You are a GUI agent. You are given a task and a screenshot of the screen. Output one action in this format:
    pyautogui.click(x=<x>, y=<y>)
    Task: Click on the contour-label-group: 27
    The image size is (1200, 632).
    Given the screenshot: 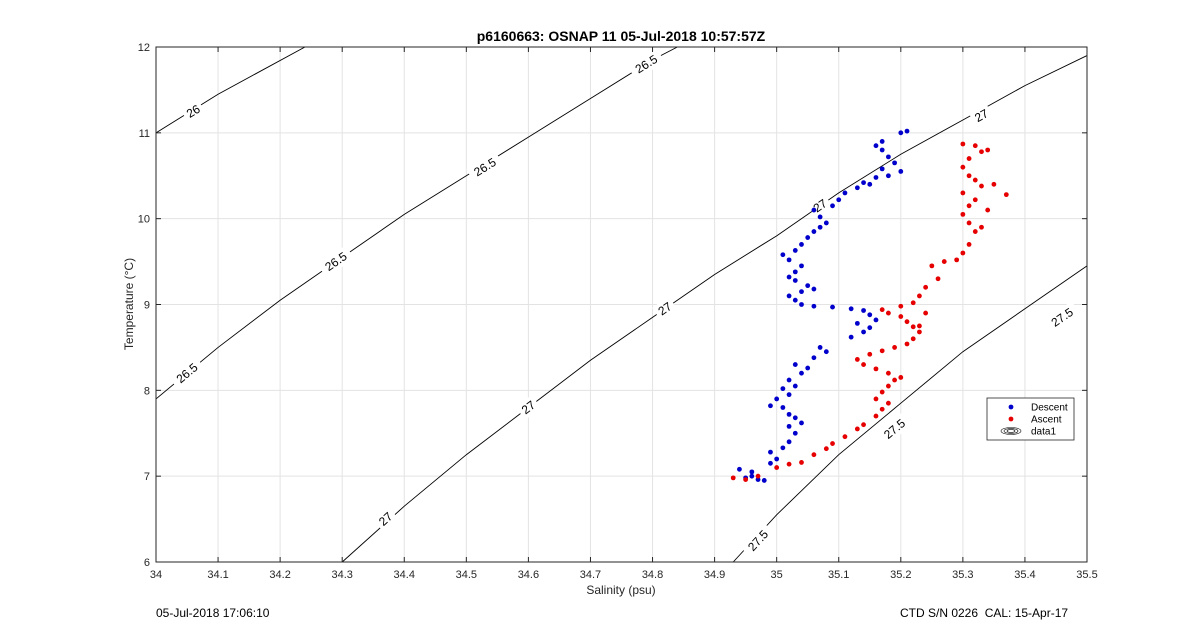 What is the action you would take?
    pyautogui.click(x=665, y=309)
    